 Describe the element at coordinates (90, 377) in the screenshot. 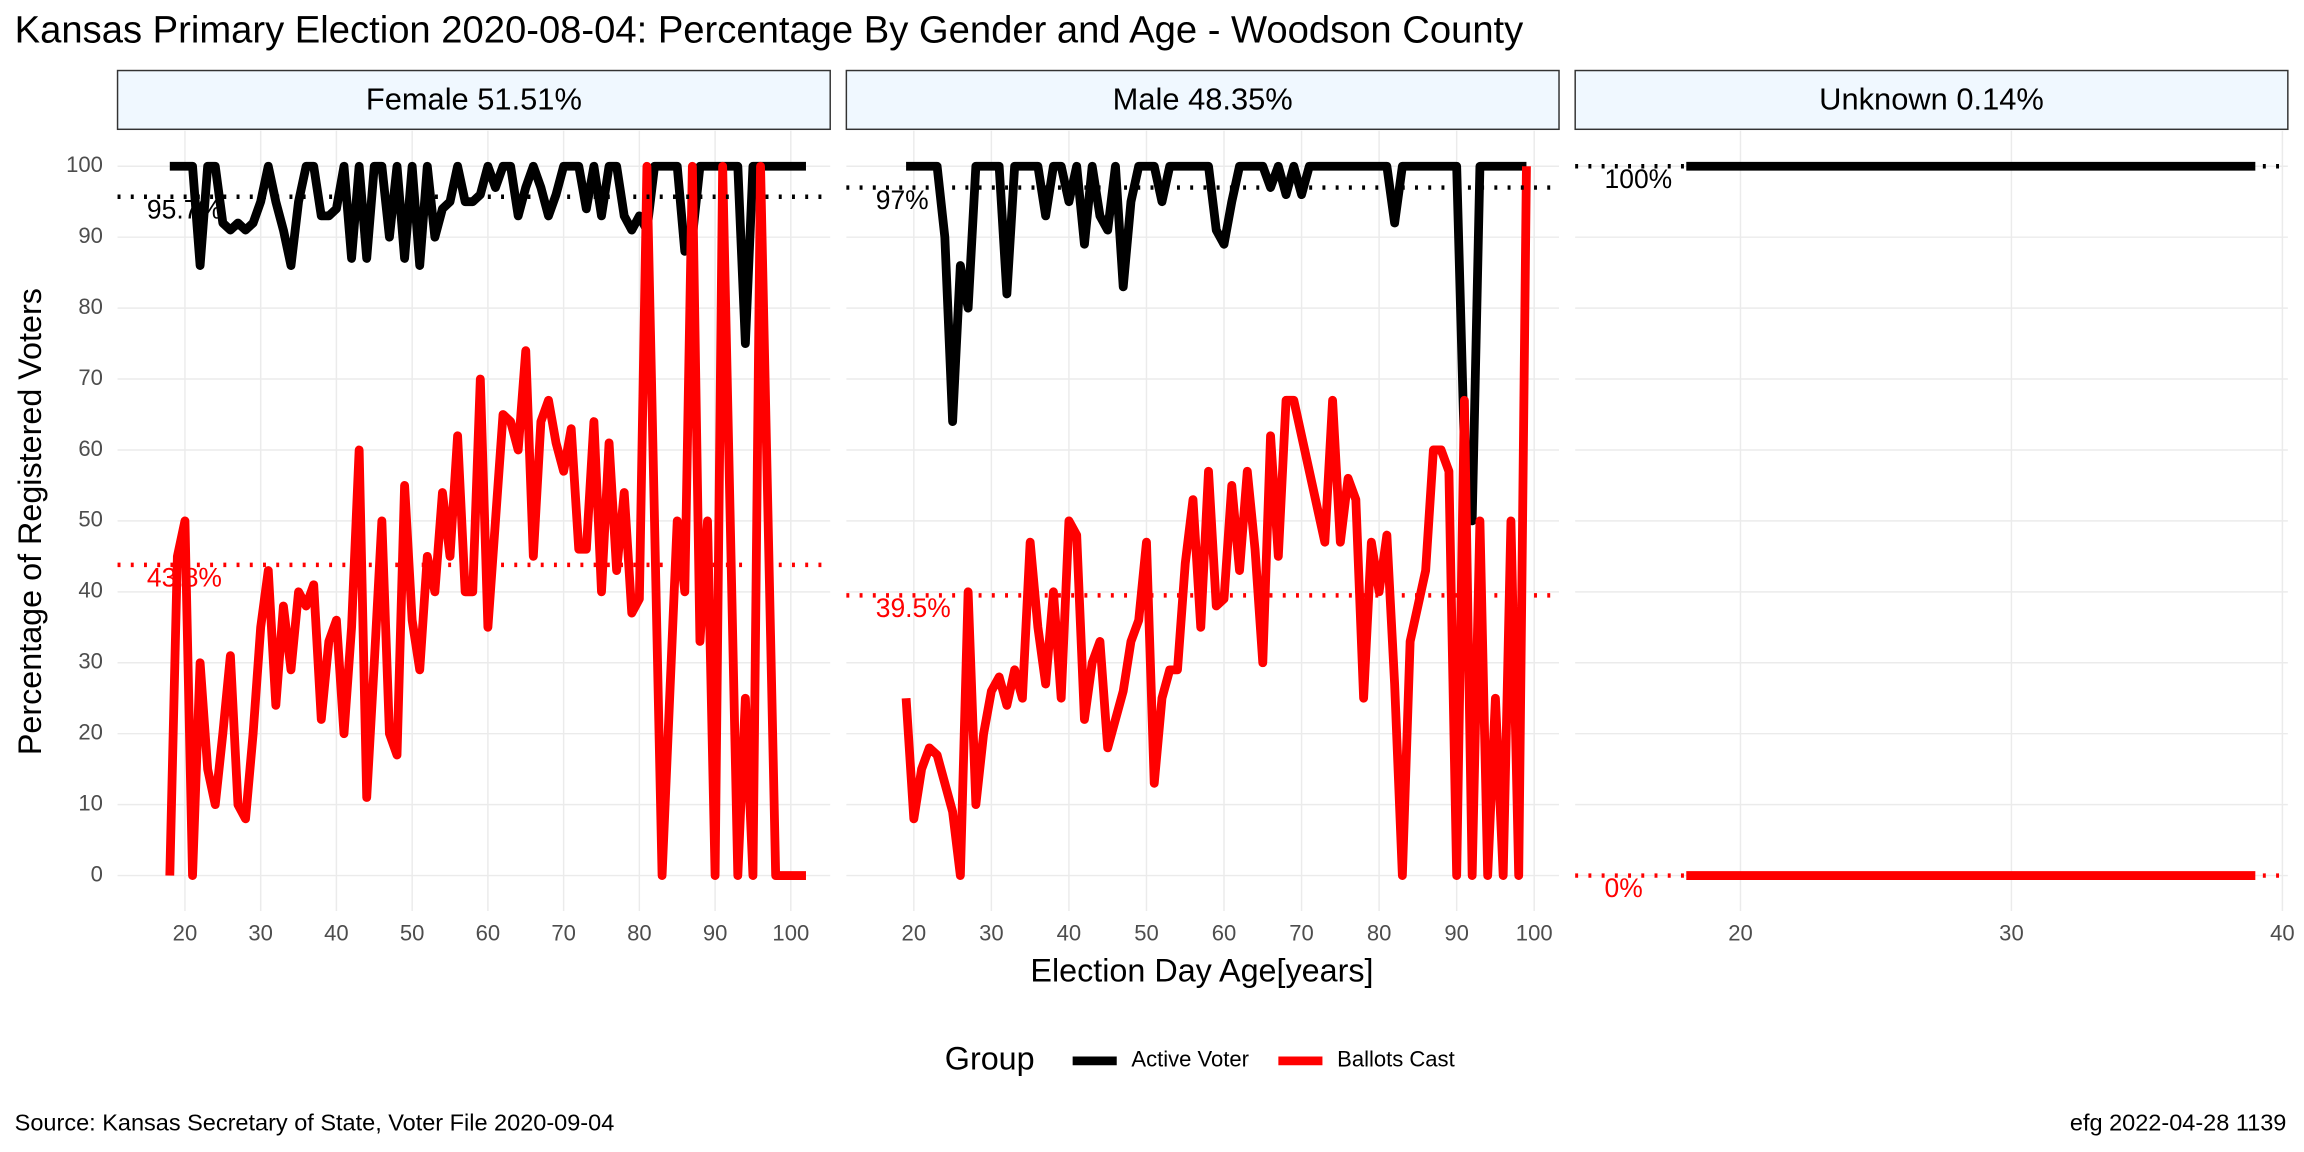

I see `y-tick-label: 70` at that location.